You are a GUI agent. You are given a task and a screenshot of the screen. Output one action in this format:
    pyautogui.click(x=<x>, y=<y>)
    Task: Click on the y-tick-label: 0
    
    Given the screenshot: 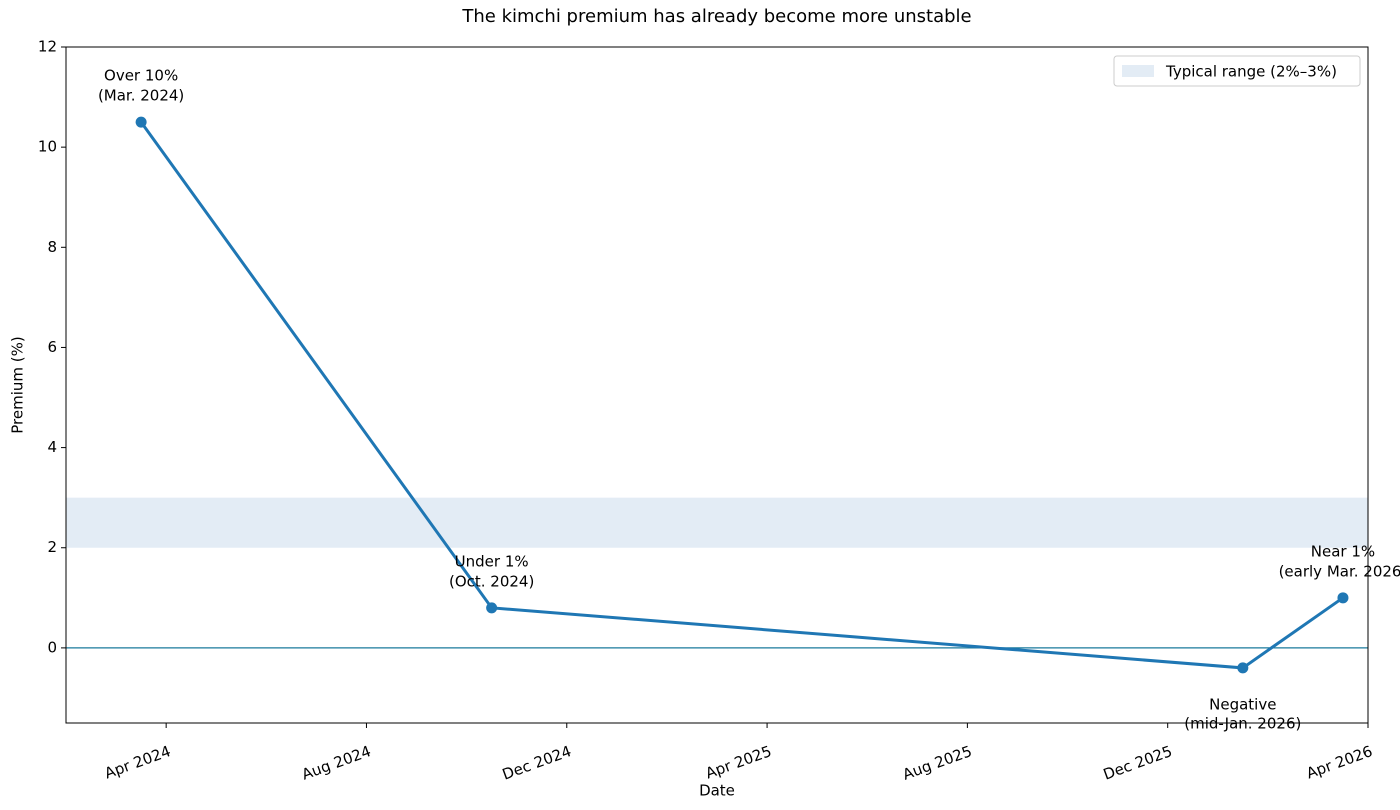 What is the action you would take?
    pyautogui.click(x=52, y=647)
    